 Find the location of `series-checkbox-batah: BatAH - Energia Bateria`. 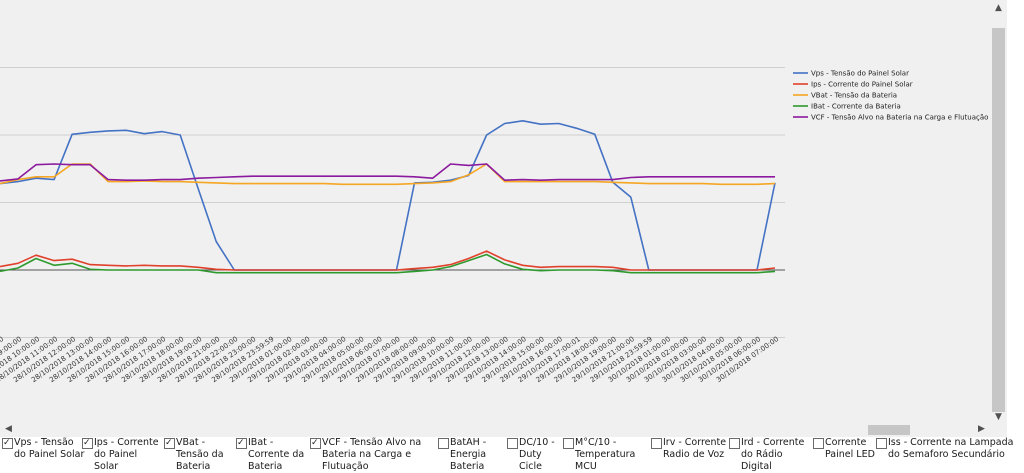

series-checkbox-batah: BatAH - Energia Bateria is located at coordinates (472, 455).